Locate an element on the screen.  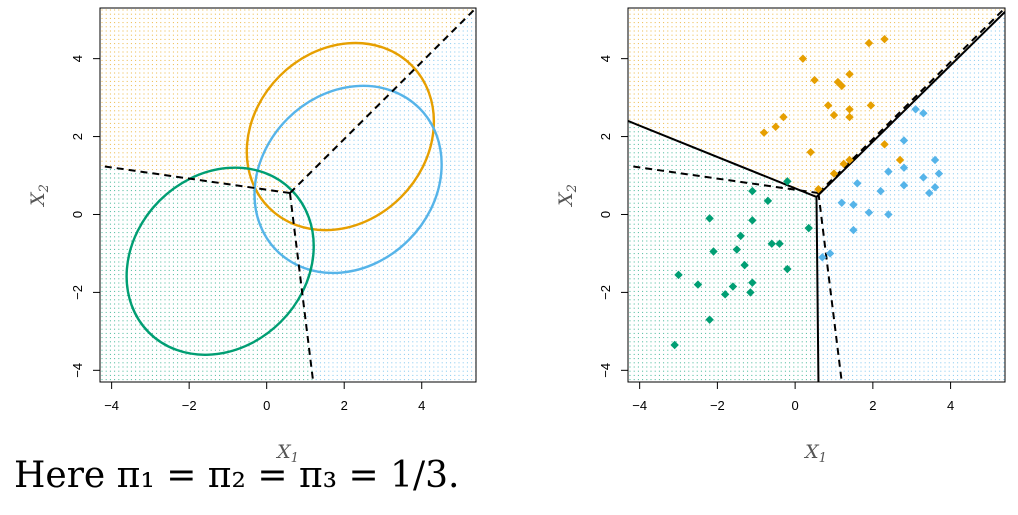
y-tick-label: 2 is located at coordinates (605, 136).